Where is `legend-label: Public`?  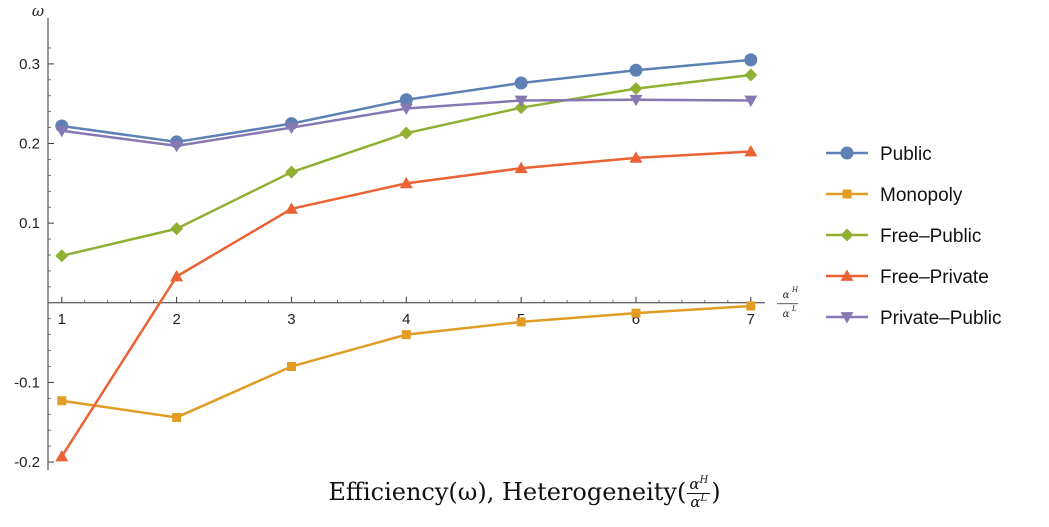 legend-label: Public is located at coordinates (906, 154).